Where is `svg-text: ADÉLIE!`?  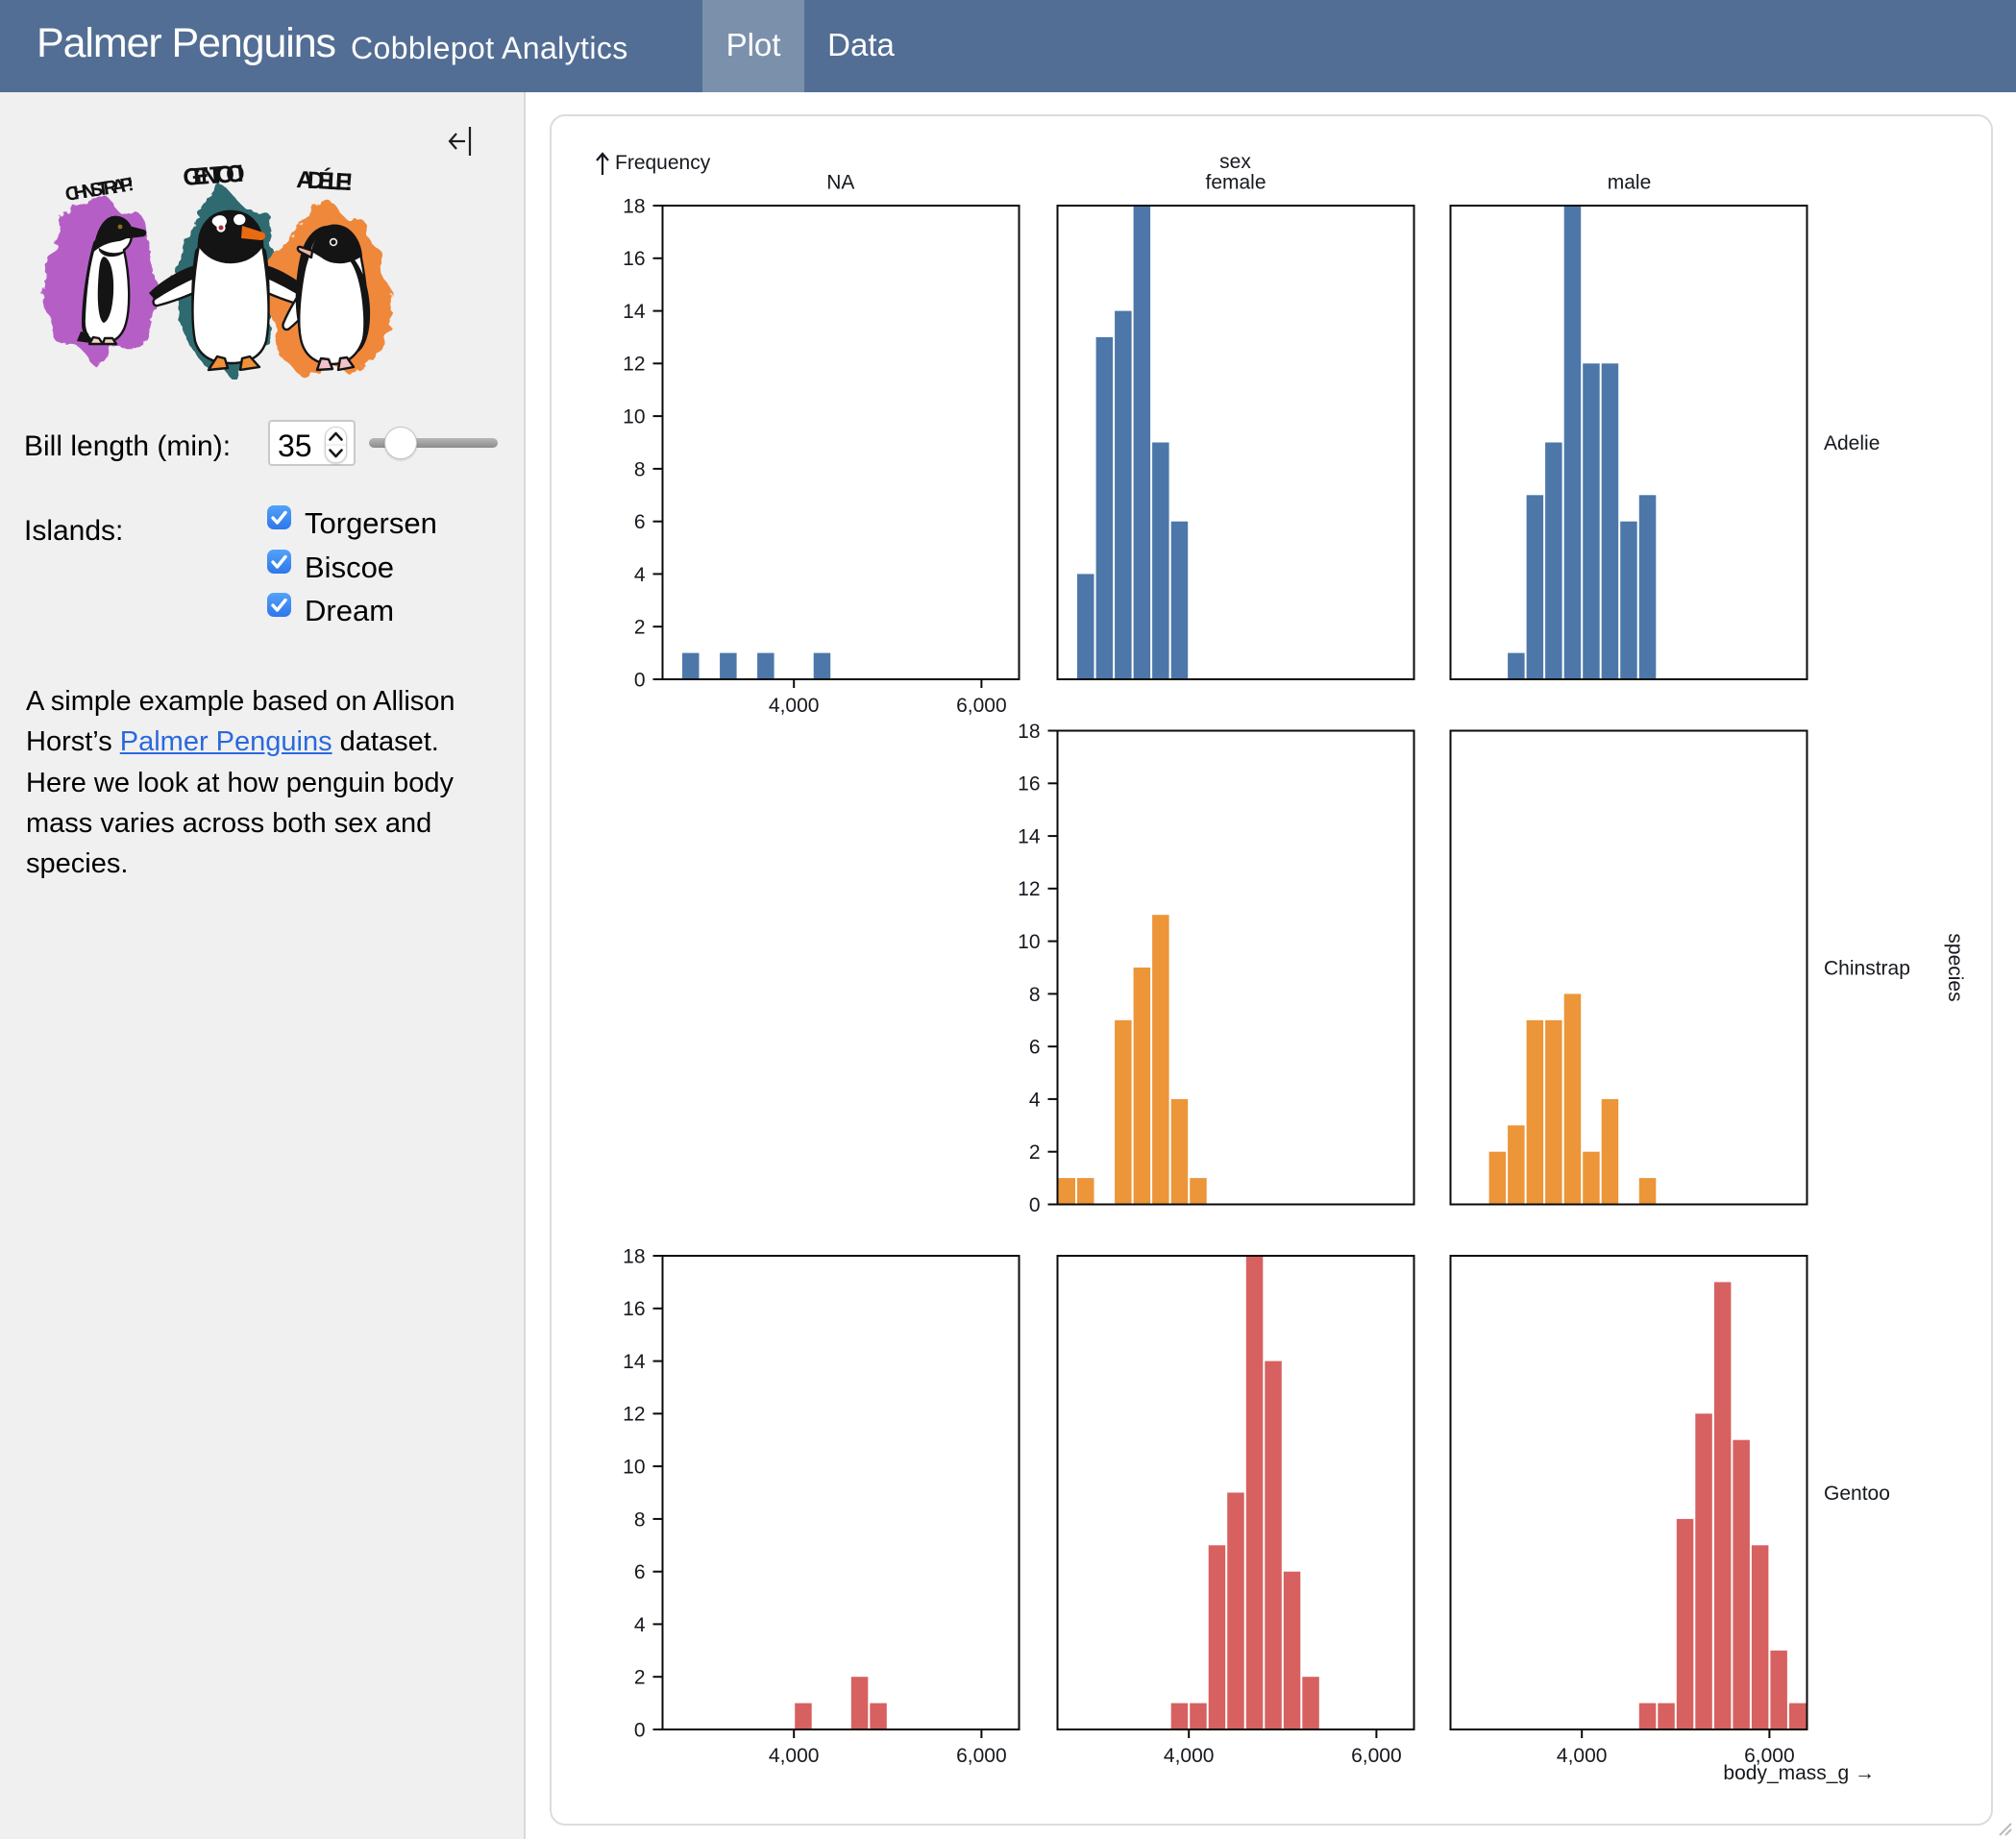
svg-text: ADÉLIE! is located at coordinates (325, 180).